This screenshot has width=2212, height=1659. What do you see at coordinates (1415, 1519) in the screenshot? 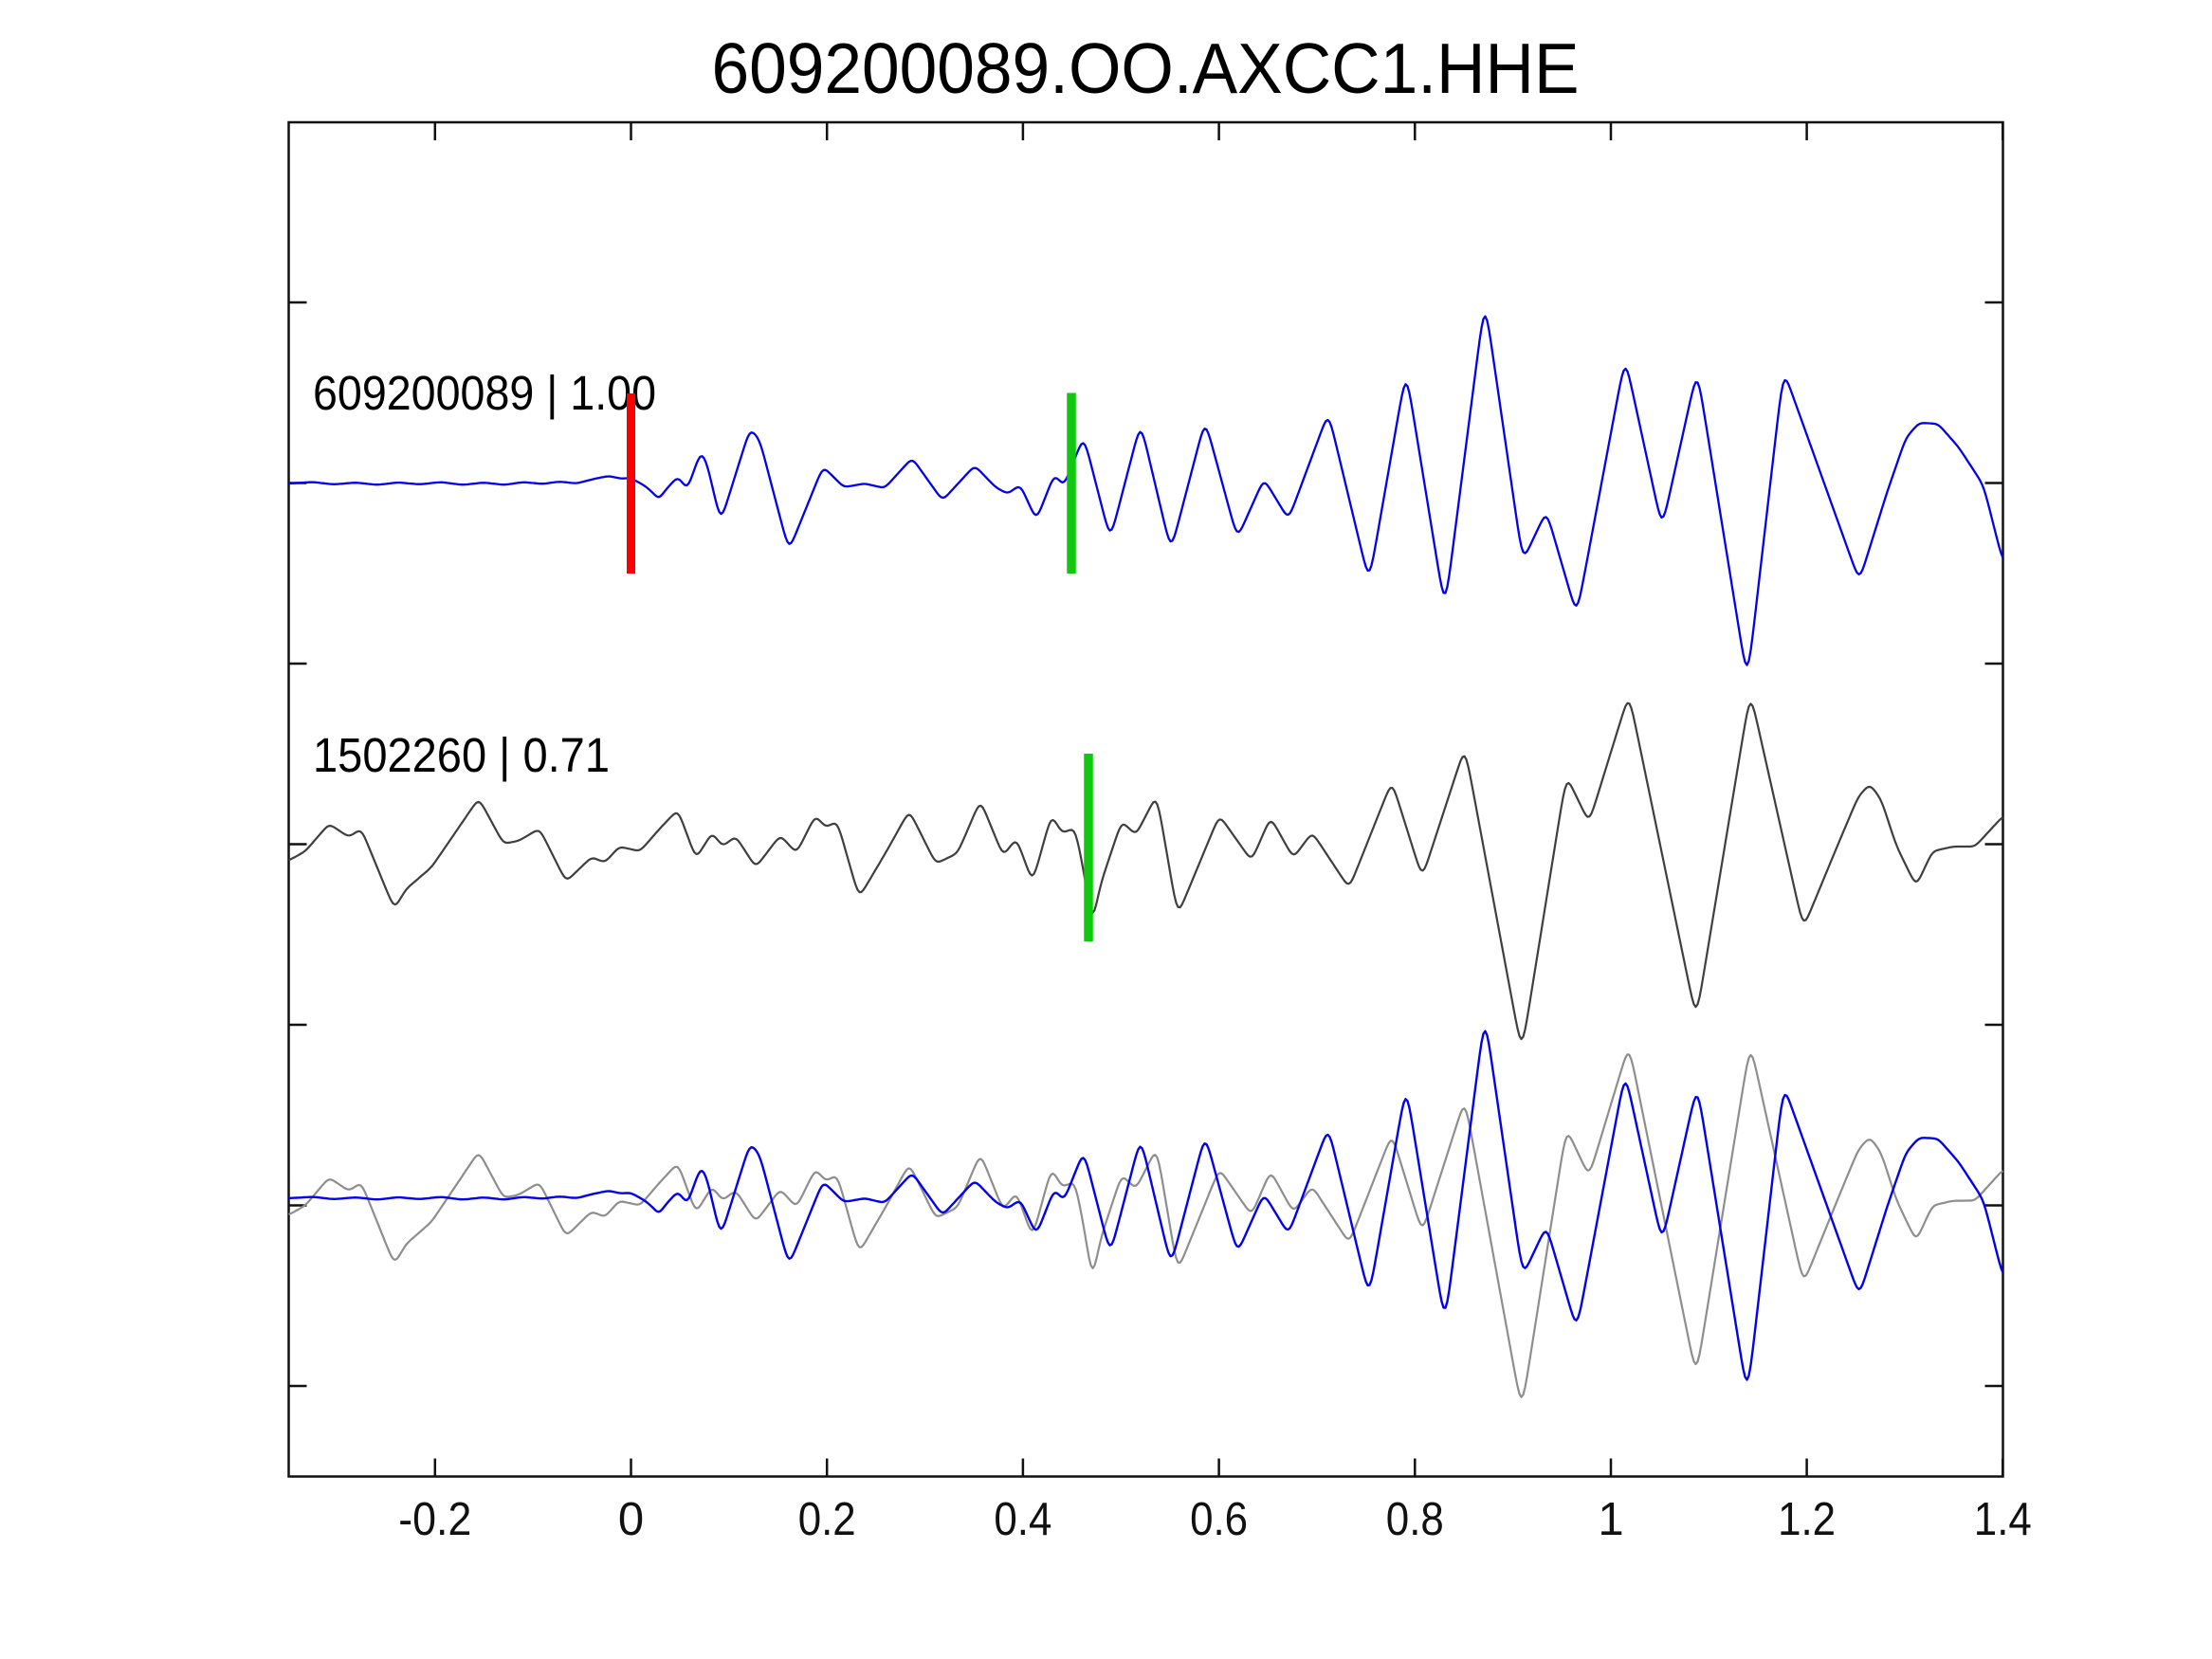
I see `svg-text: 0.8` at bounding box center [1415, 1519].